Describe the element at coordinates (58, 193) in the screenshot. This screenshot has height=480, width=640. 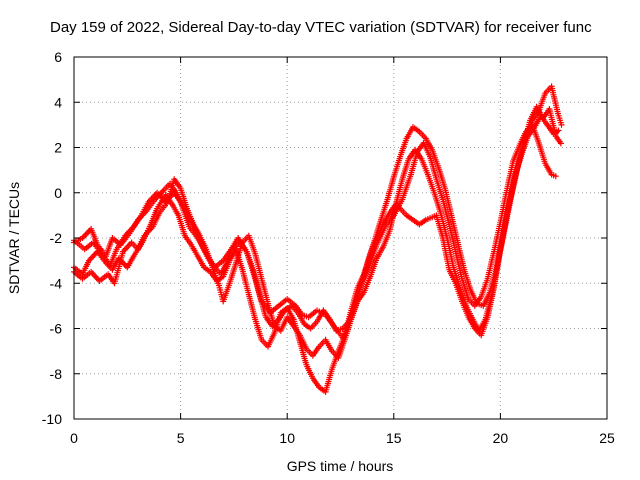
I see `y-tick-label: 0` at that location.